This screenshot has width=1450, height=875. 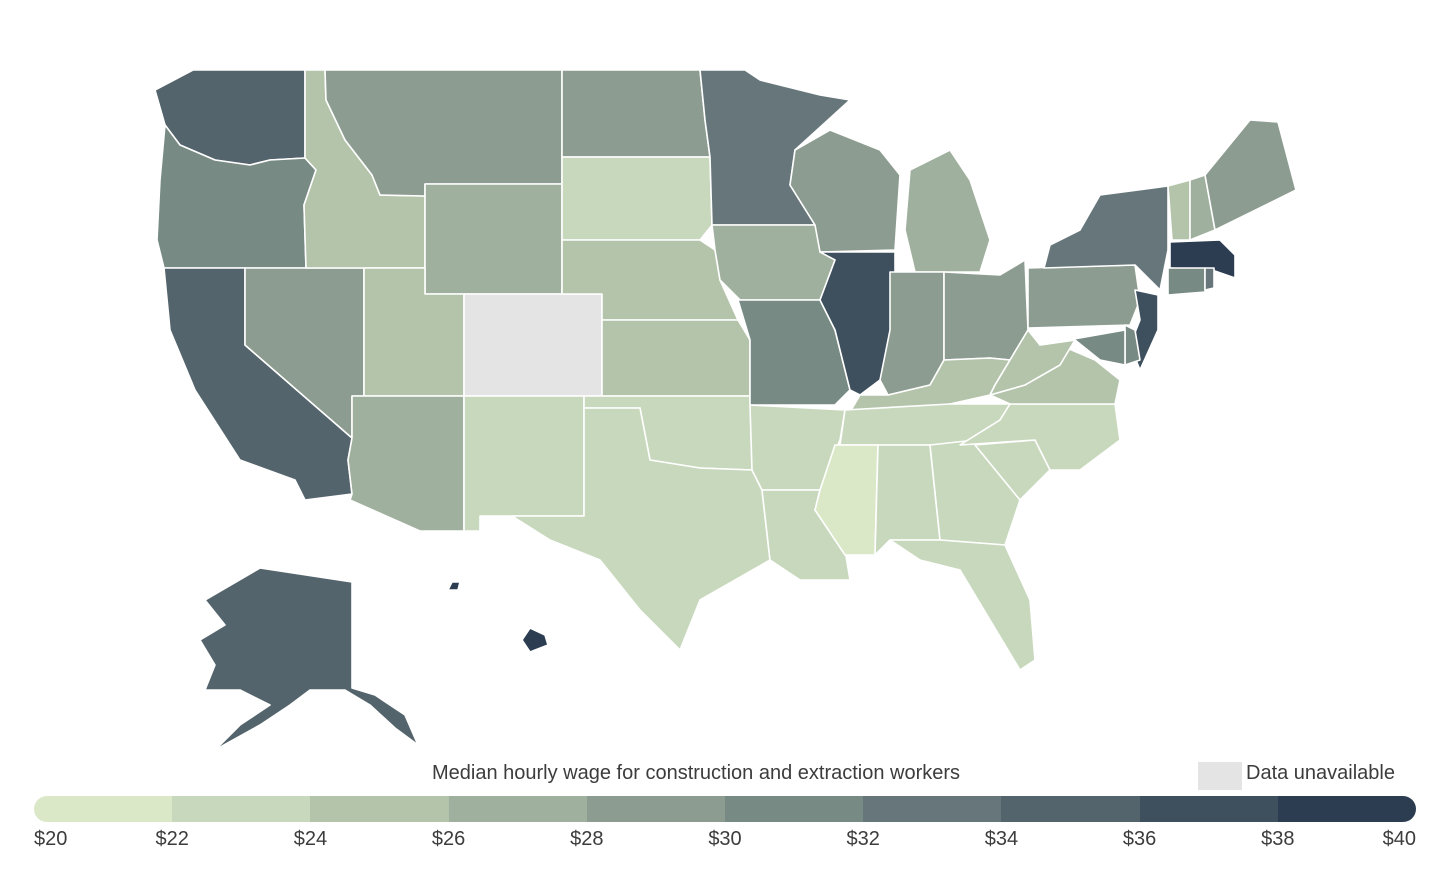 What do you see at coordinates (1139, 839) in the screenshot?
I see `scale-tick-label: $36` at bounding box center [1139, 839].